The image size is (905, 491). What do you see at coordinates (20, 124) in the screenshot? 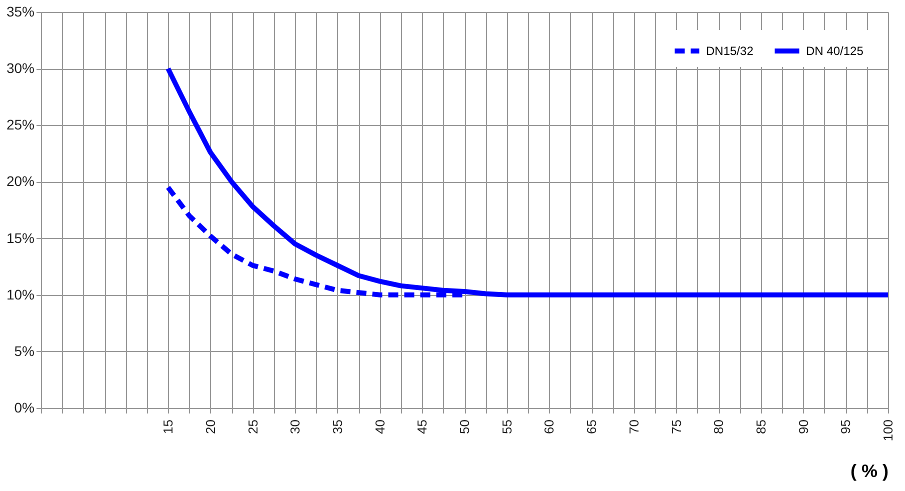
I see `y-tick-label: 25%` at bounding box center [20, 124].